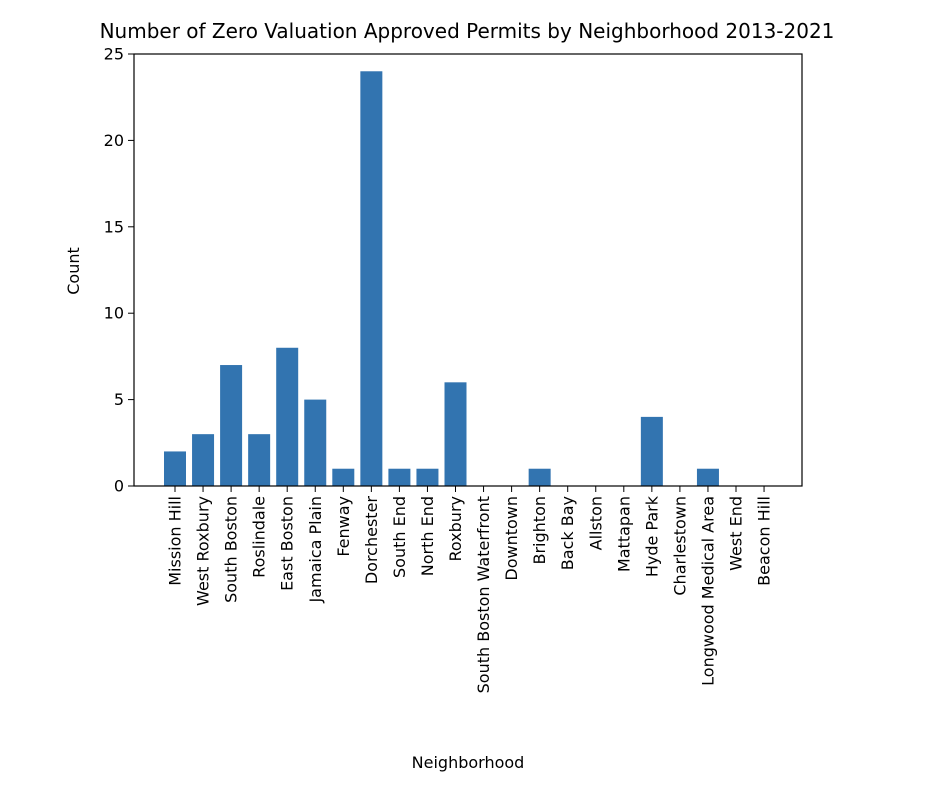 Image resolution: width=944 pixels, height=792 pixels. Describe the element at coordinates (315, 550) in the screenshot. I see `x-tick-label: Jamaica Plain` at that location.